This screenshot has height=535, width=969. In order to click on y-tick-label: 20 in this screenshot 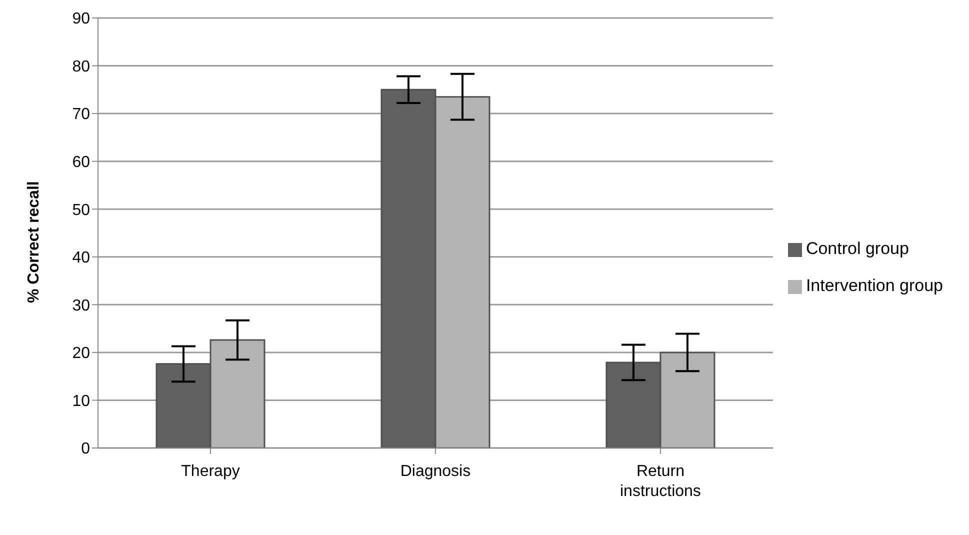, I will do `click(81, 353)`.